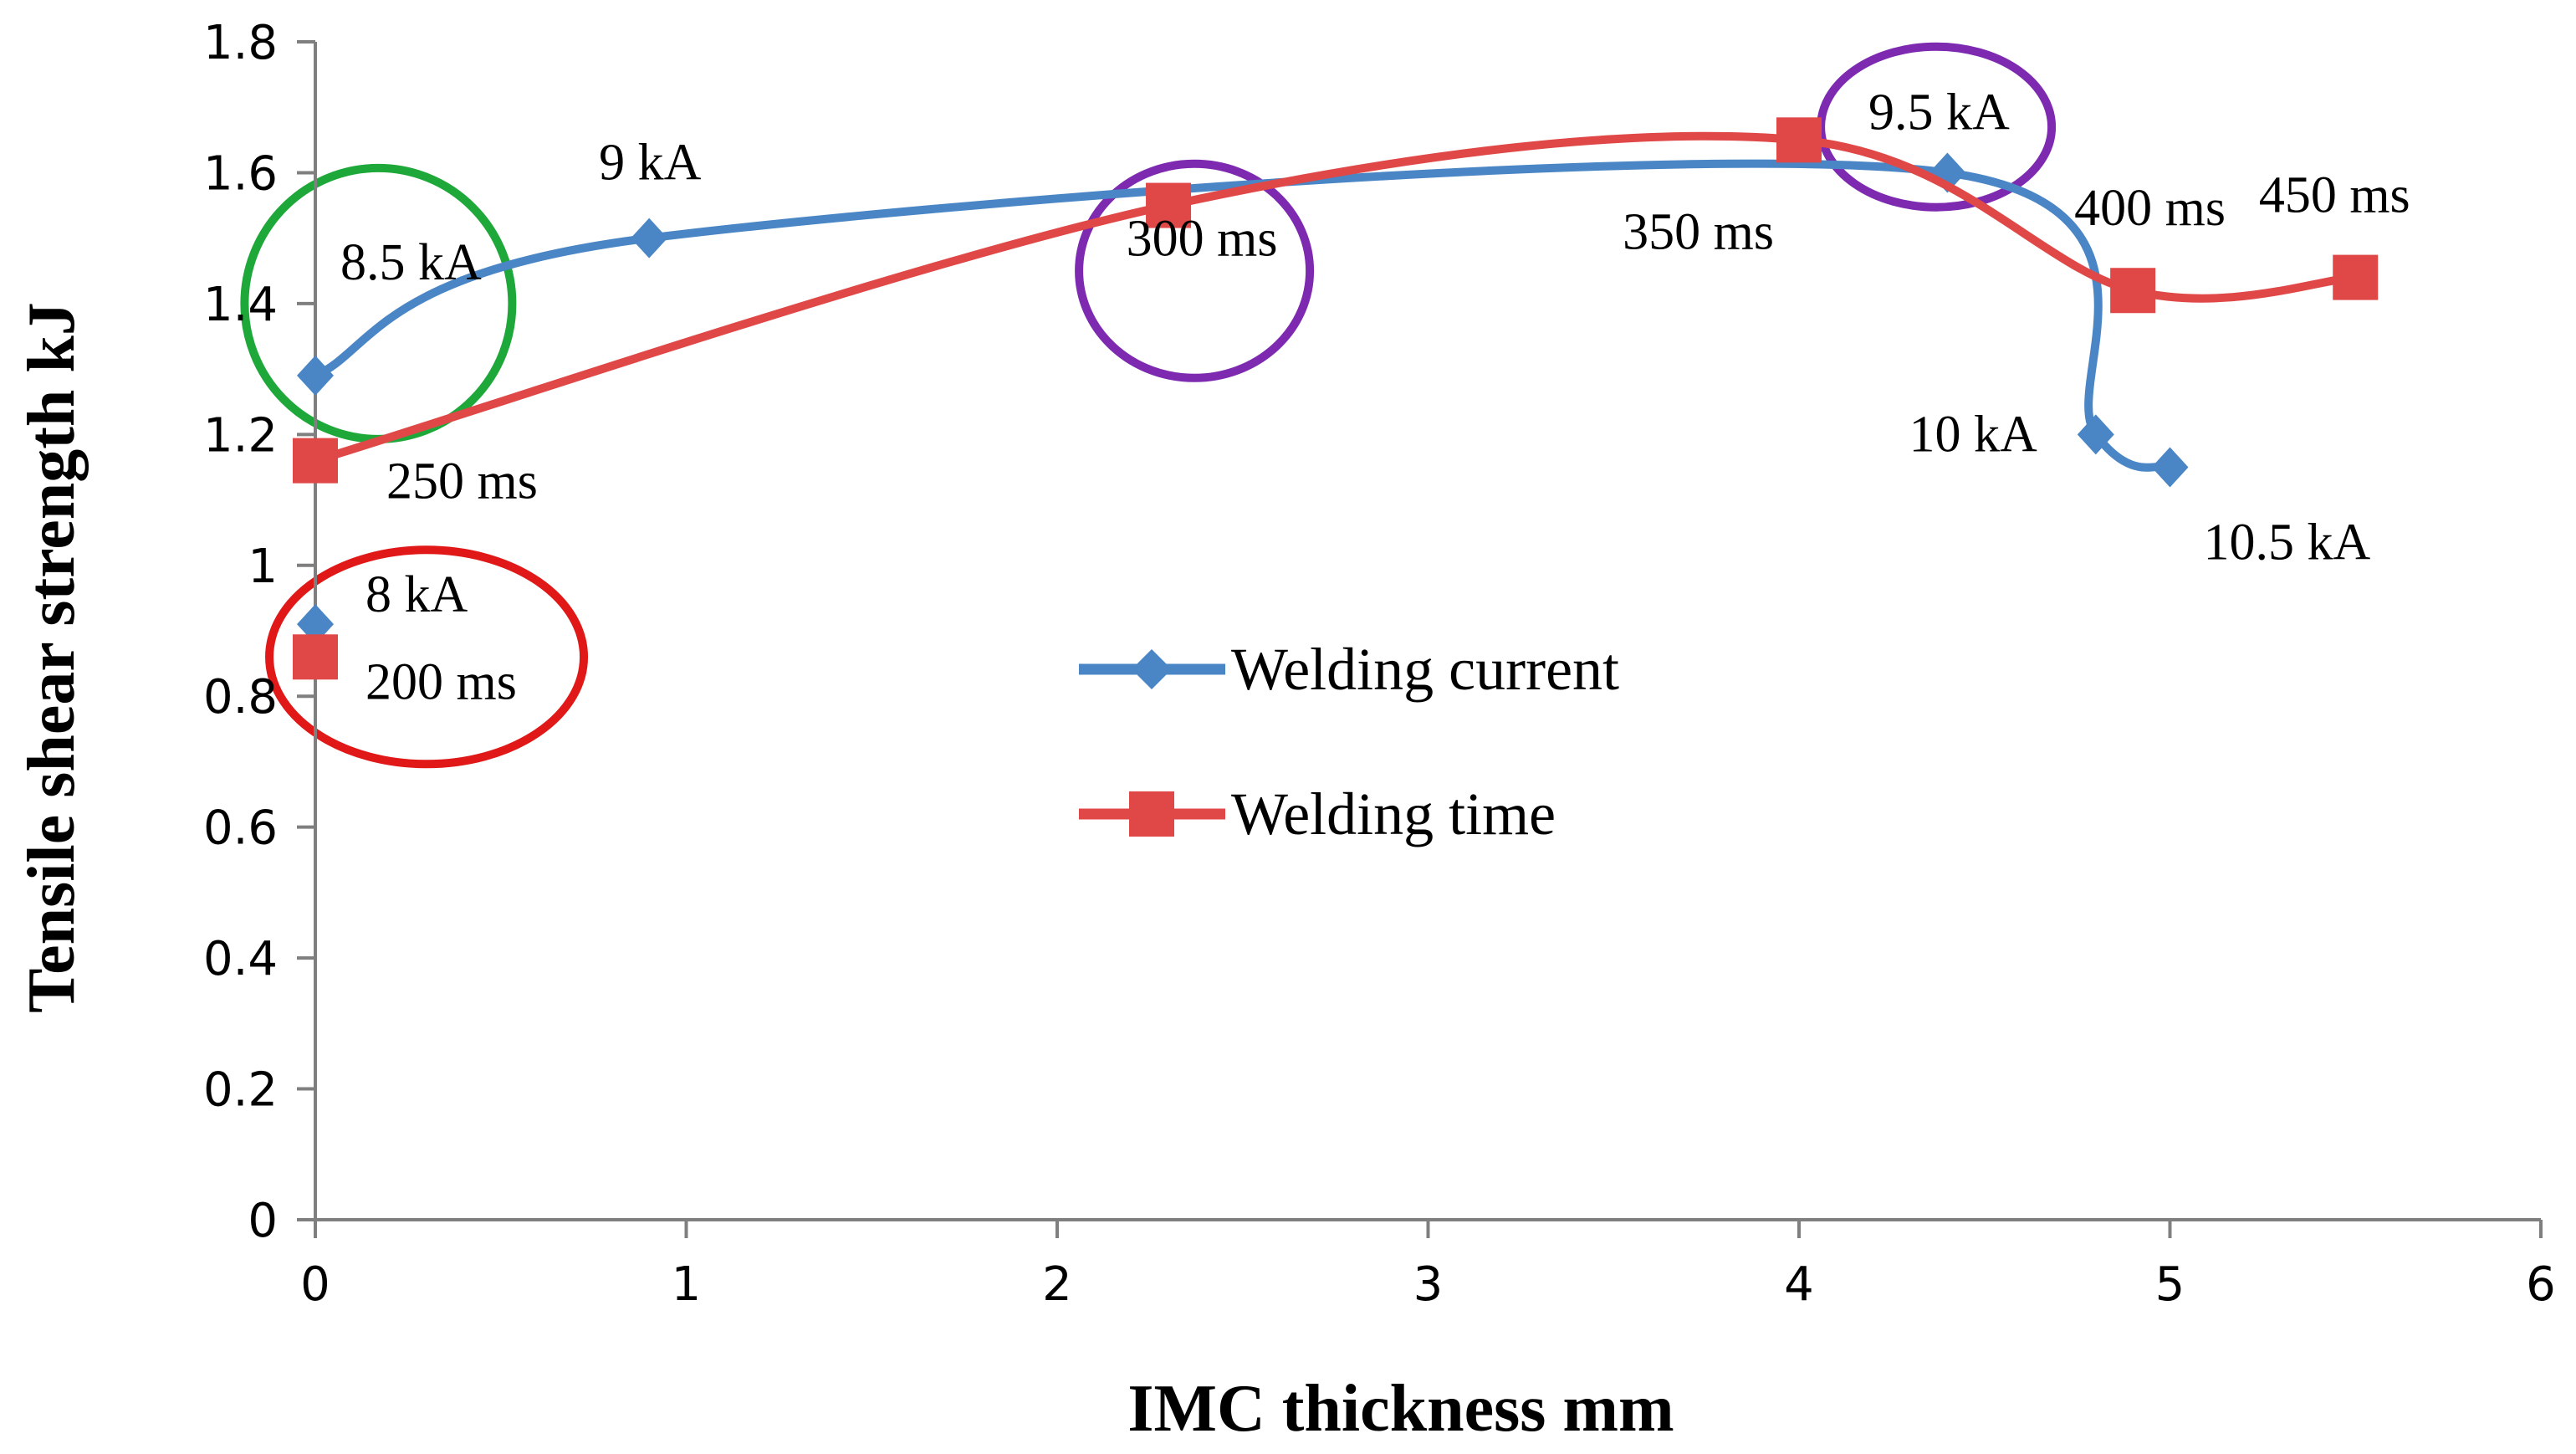 This screenshot has height=1454, width=2576. Describe the element at coordinates (1349, 741) in the screenshot. I see `legend: Welding current Welding time` at that location.